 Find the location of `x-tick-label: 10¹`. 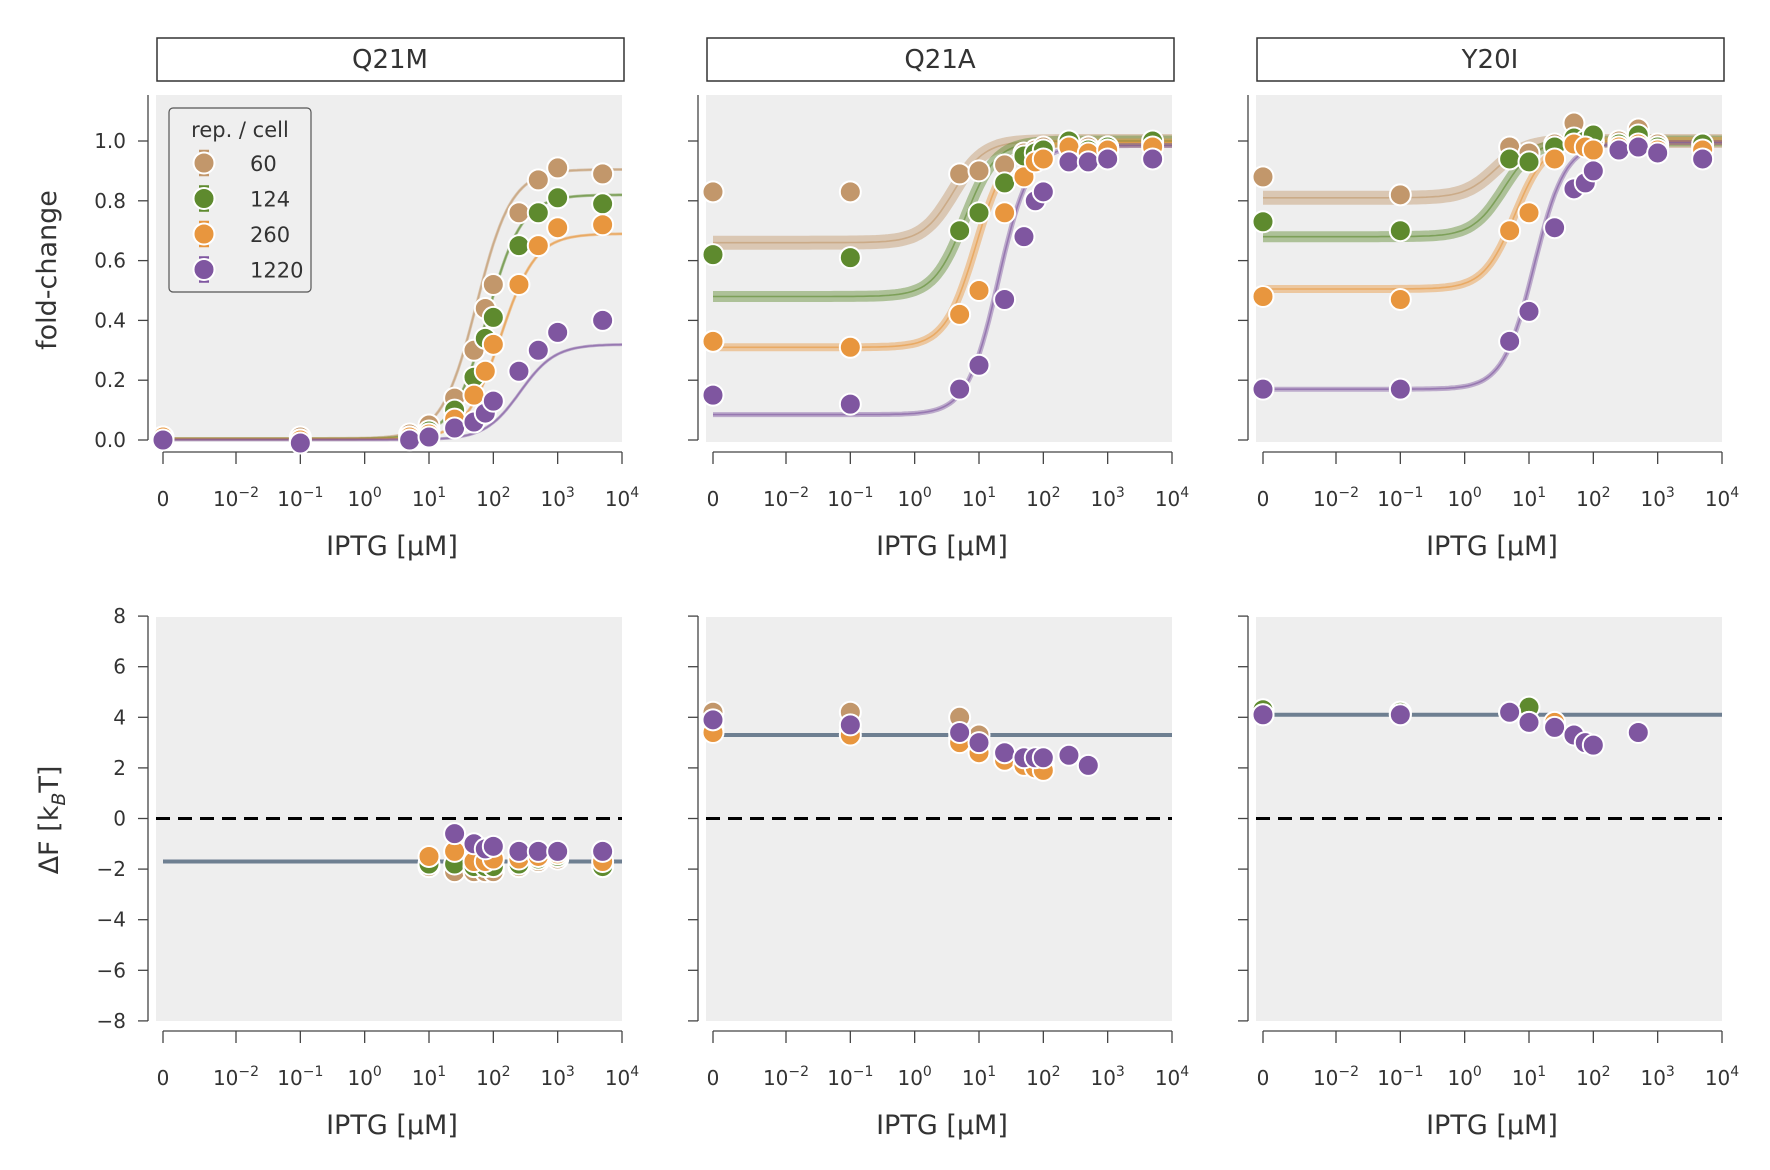

x-tick-label: 10¹ is located at coordinates (979, 498).